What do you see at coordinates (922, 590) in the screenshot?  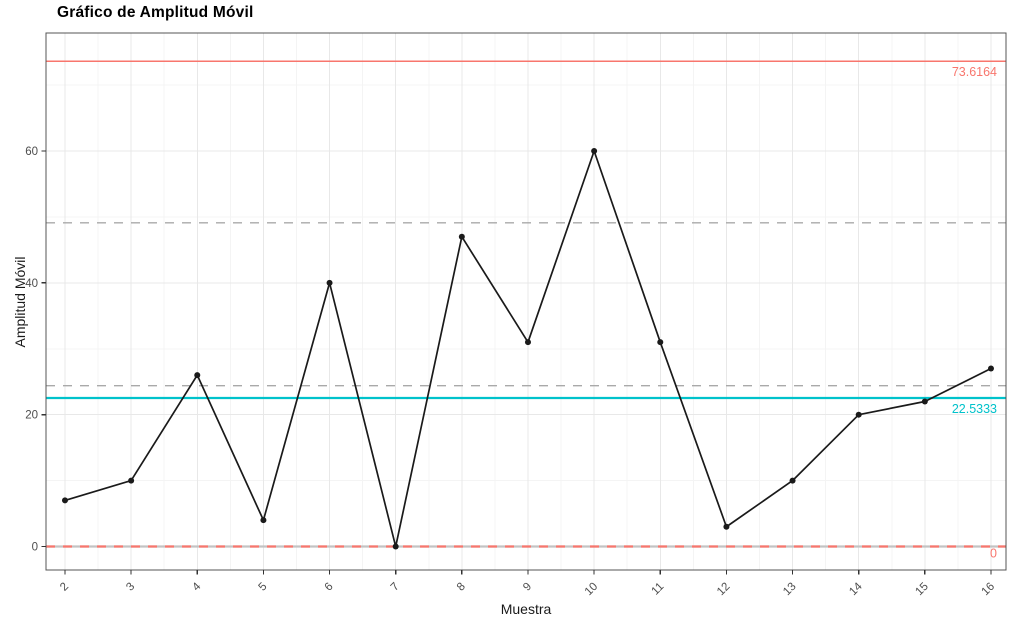 I see `x-tick-label: 15` at bounding box center [922, 590].